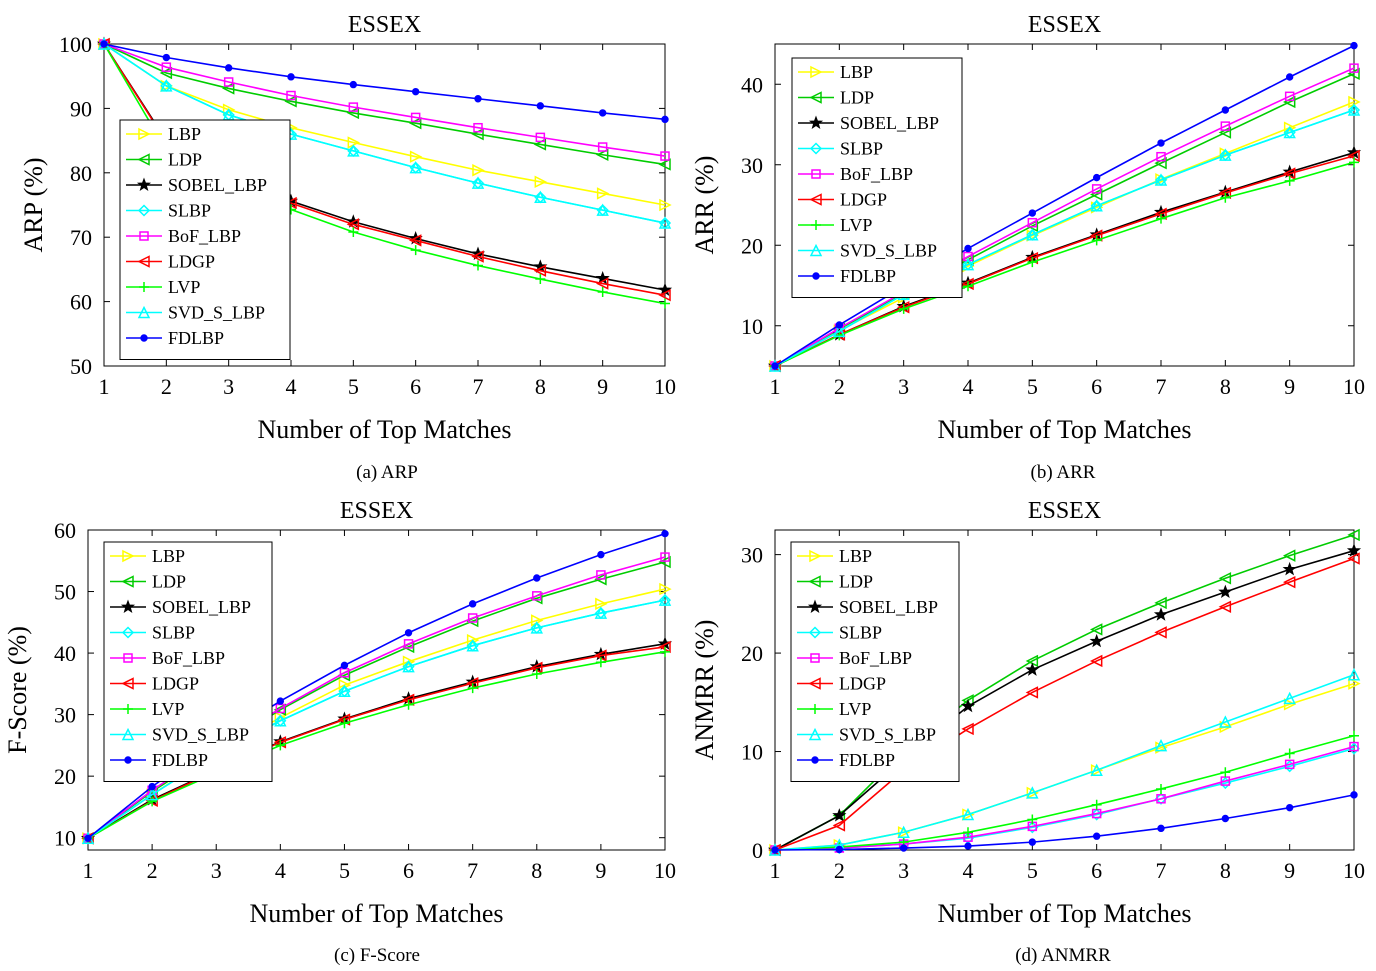 The width and height of the screenshot is (1376, 971). What do you see at coordinates (856, 582) in the screenshot?
I see `legend-entry: LDP` at bounding box center [856, 582].